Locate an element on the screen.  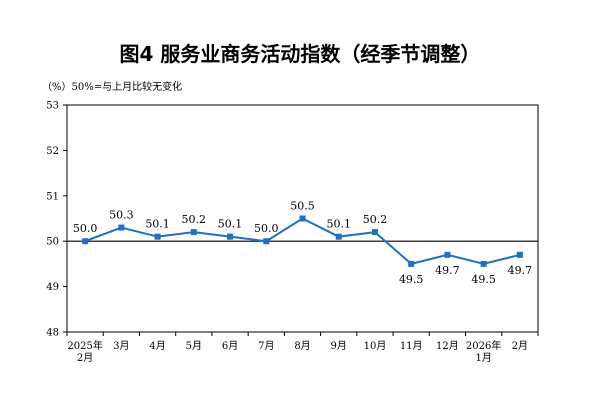
x-tick-label: 8月 is located at coordinates (302, 346).